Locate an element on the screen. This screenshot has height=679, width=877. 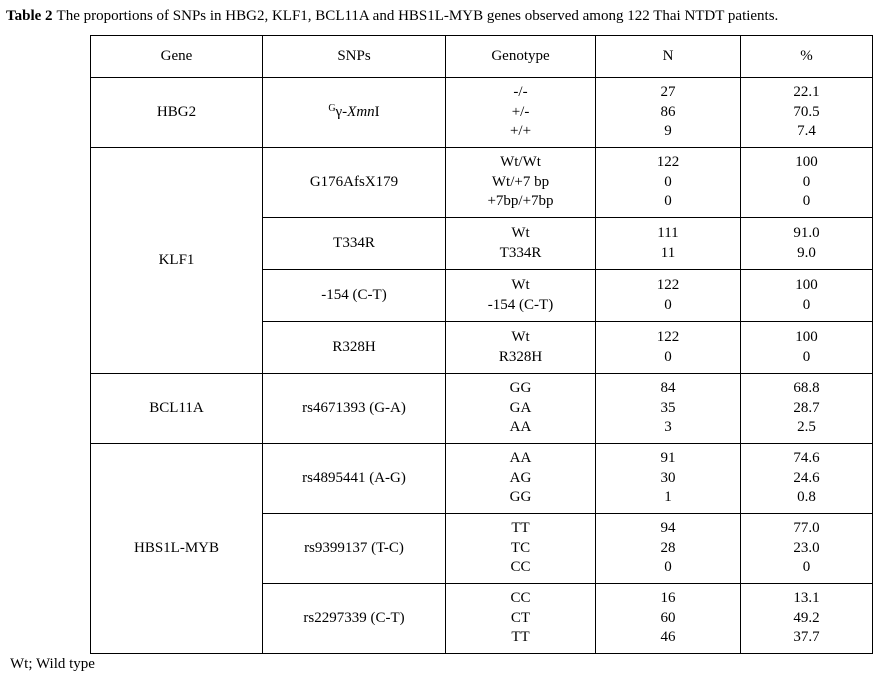
genotype-cell: -/- +/- +/+ is located at coordinates (520, 112).